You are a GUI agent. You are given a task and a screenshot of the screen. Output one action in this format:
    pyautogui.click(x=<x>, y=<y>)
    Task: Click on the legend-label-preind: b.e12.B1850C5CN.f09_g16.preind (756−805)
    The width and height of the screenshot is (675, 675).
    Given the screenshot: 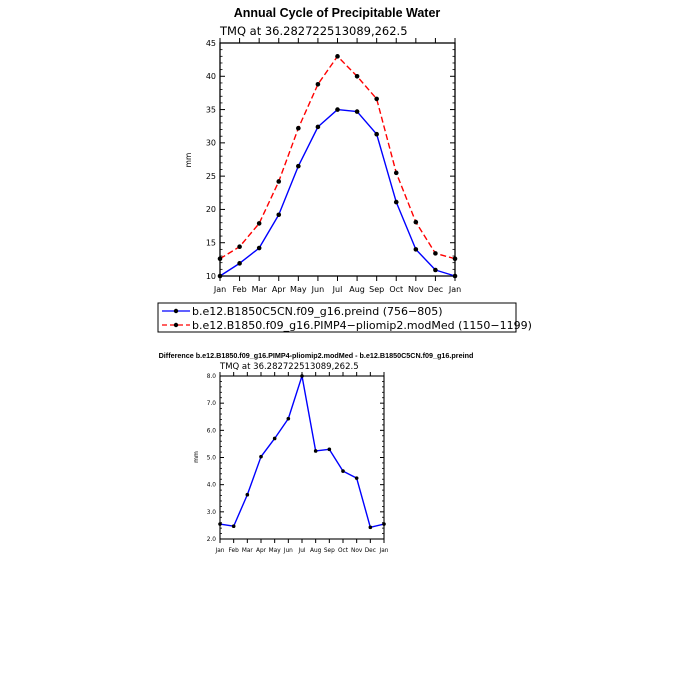 What is the action you would take?
    pyautogui.click(x=317, y=311)
    